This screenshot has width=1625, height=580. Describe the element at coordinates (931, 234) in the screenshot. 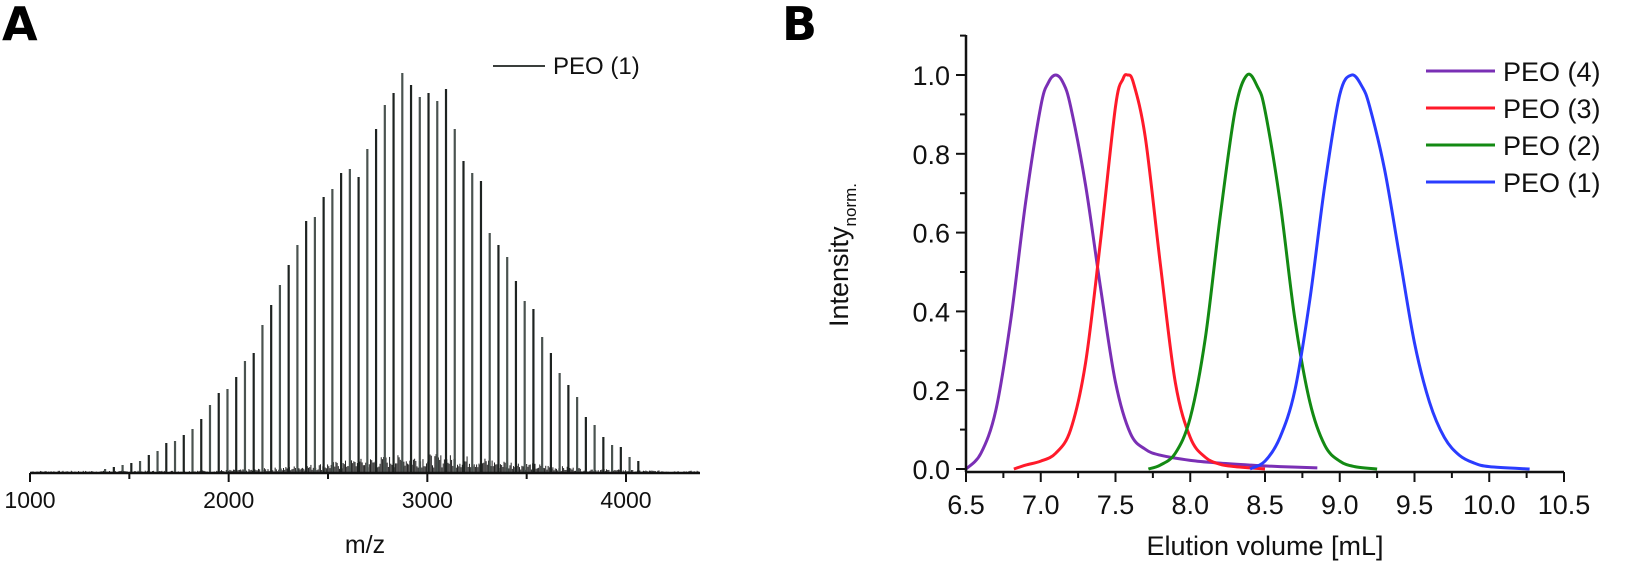

I see `y-tick-label: 0.6` at that location.